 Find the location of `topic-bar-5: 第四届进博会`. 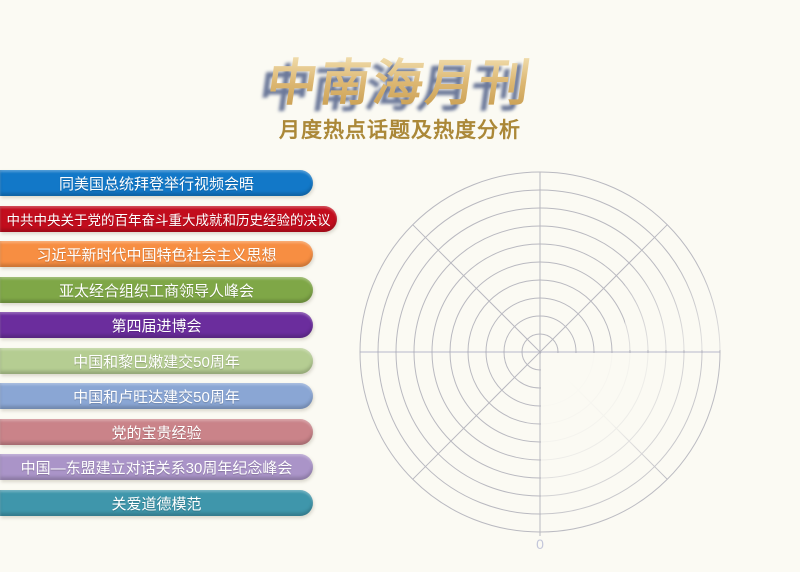

topic-bar-5: 第四届进博会 is located at coordinates (156, 325).